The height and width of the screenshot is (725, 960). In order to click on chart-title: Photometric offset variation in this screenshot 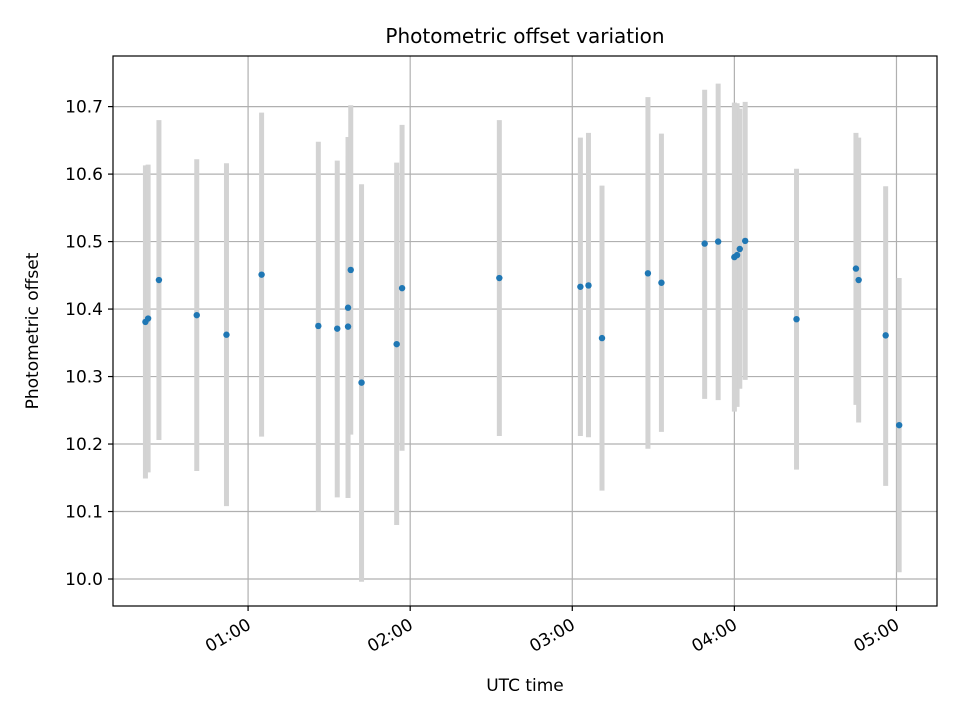, I will do `click(524, 36)`.